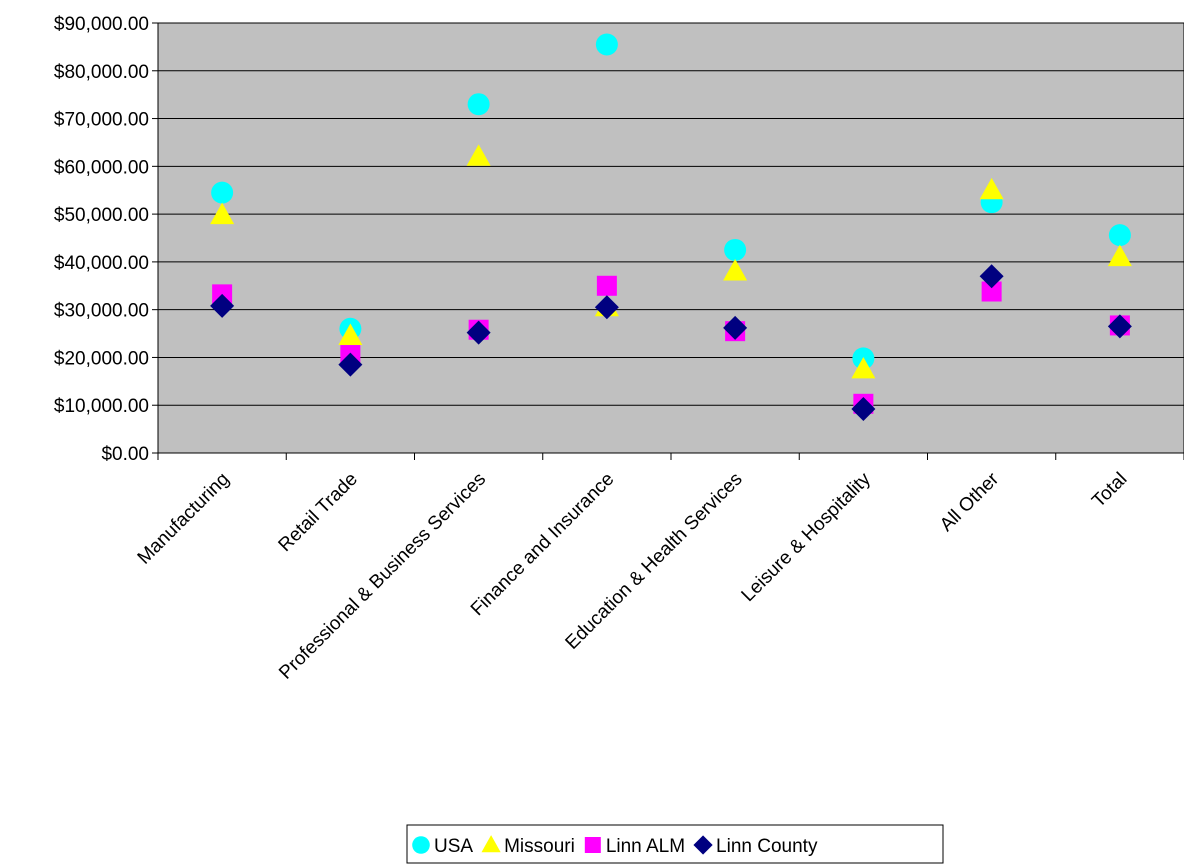 The image size is (1184, 865). I want to click on category-label: Retail Trade, so click(318, 512).